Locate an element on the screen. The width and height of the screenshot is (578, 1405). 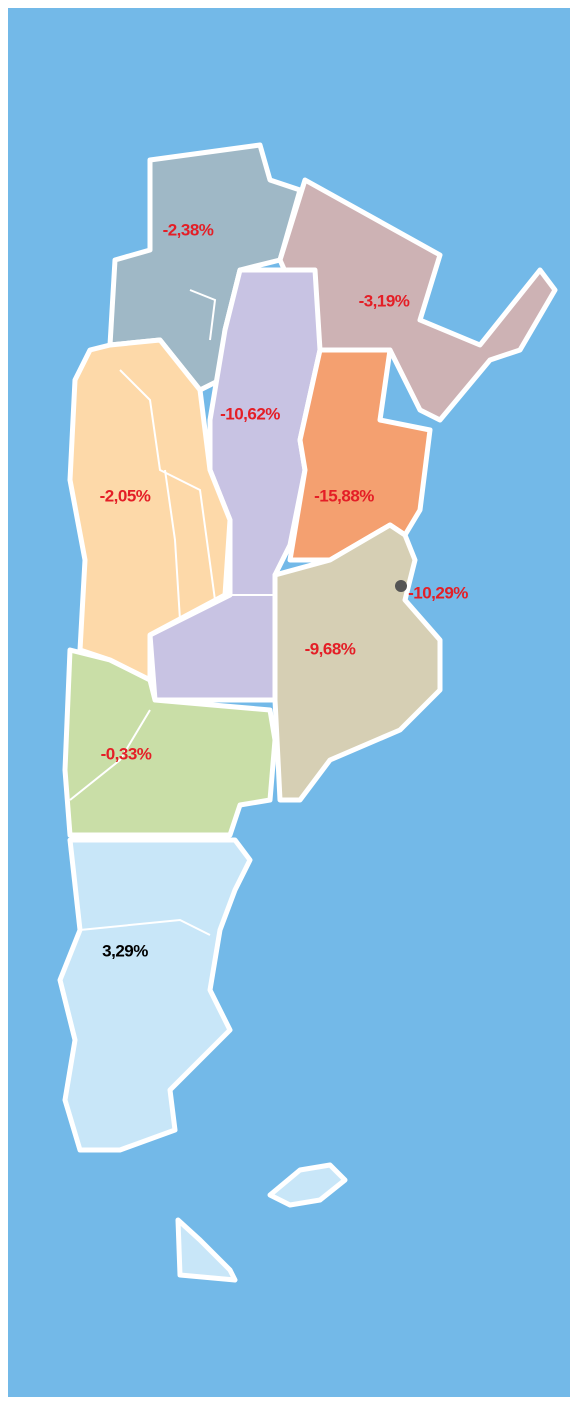
region-label: -3,19% is located at coordinates (384, 300).